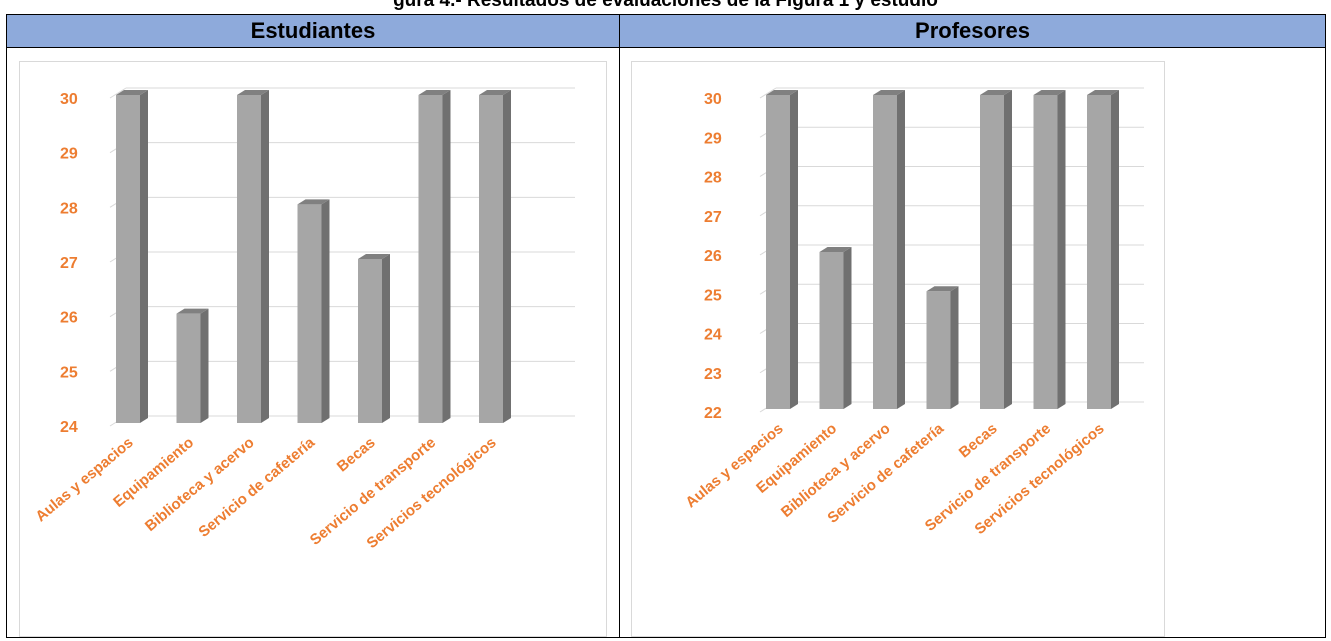  What do you see at coordinates (666, 31) in the screenshot?
I see `table-header-row: Estudiantes Profesores` at bounding box center [666, 31].